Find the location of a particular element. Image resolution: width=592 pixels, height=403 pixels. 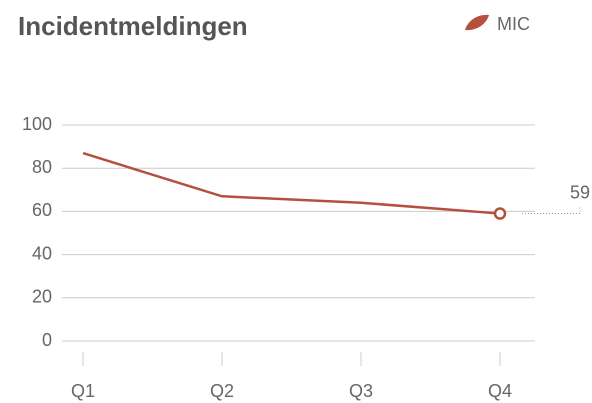

chart-title: Incidentmeldingen is located at coordinates (133, 26).